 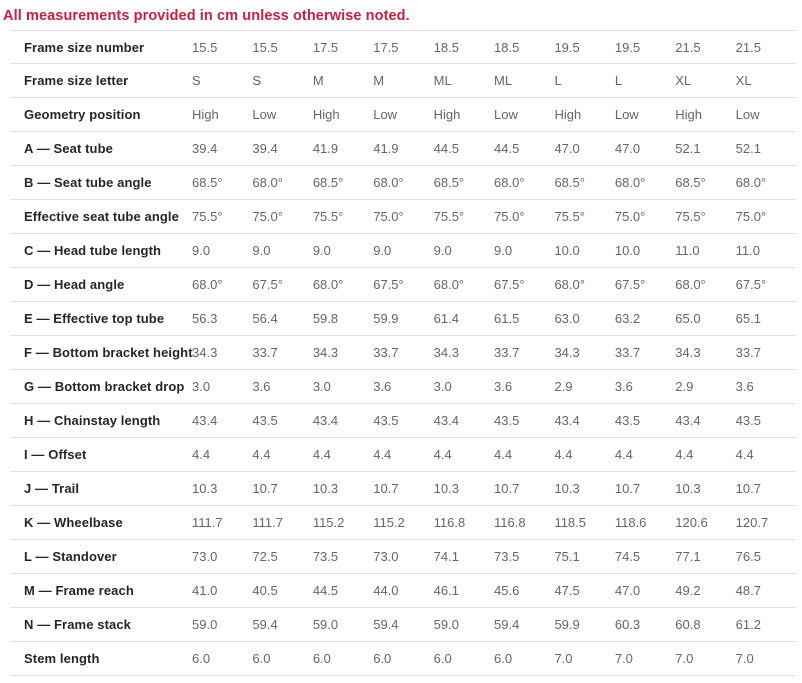 What do you see at coordinates (328, 522) in the screenshot?
I see `cell-value: 115.2` at bounding box center [328, 522].